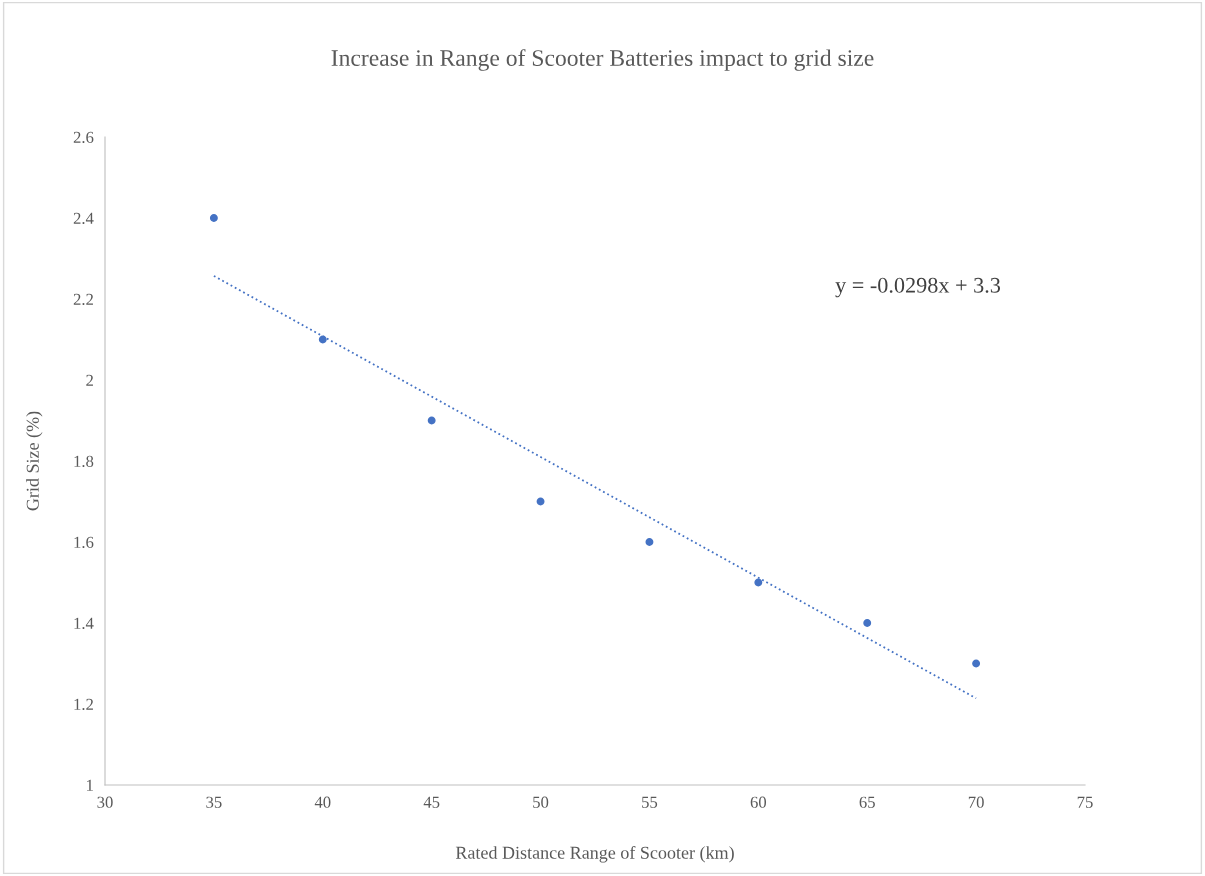 The height and width of the screenshot is (876, 1205). I want to click on y-tick-label: 1.2, so click(83, 704).